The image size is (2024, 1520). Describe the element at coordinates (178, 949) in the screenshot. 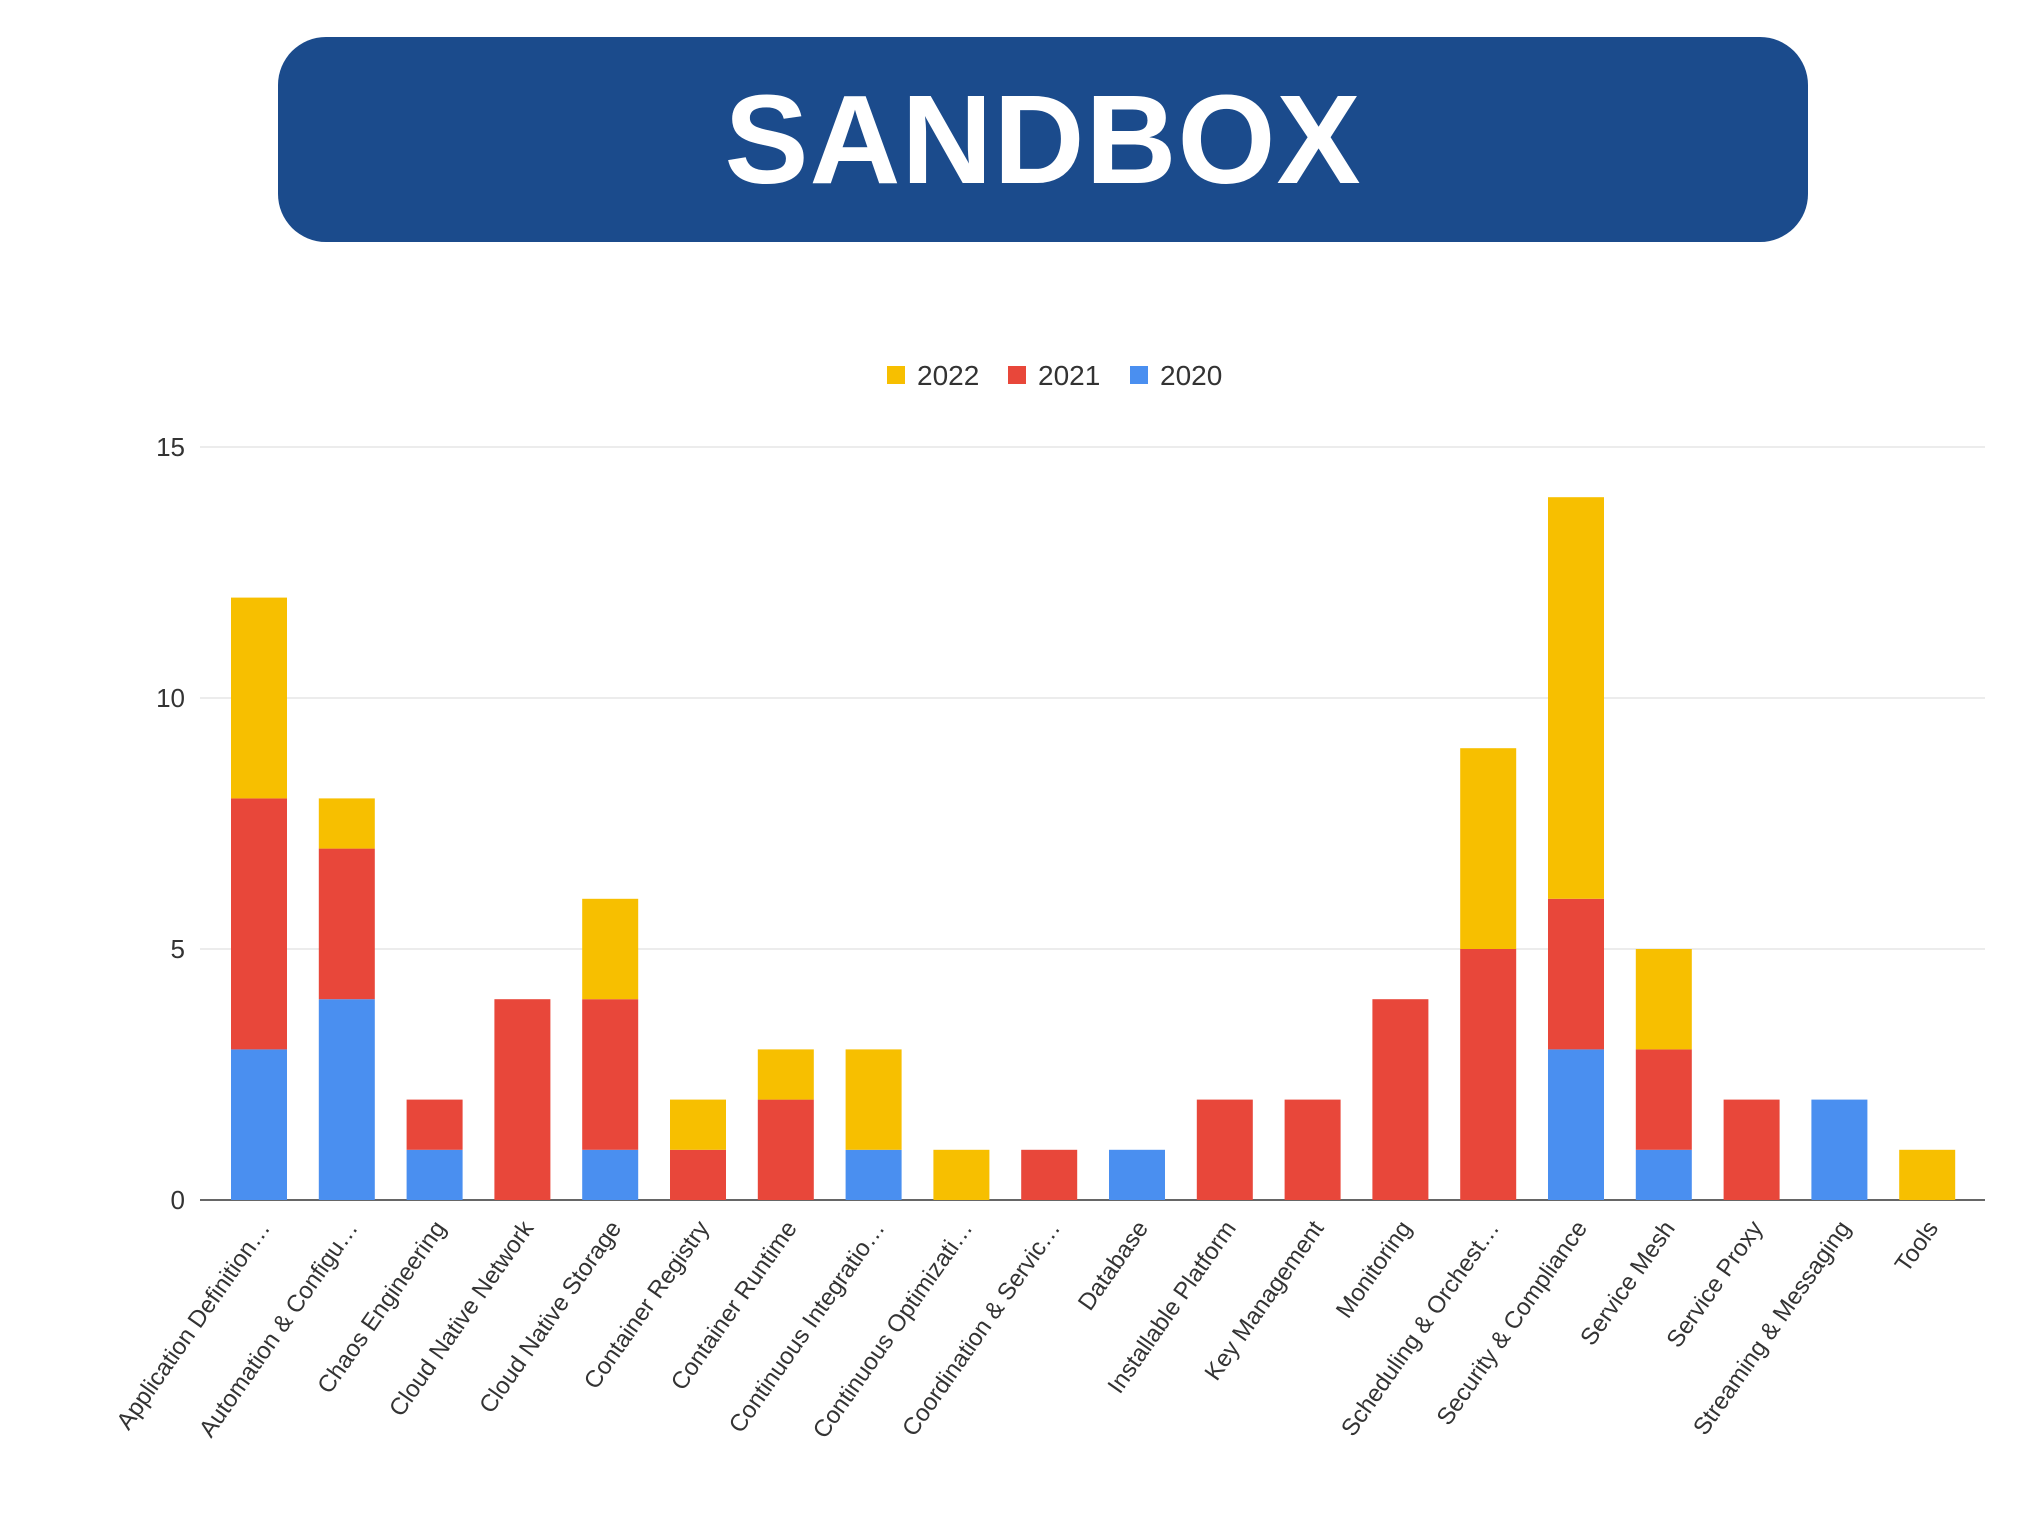

I see `y-tick-label: 5` at that location.